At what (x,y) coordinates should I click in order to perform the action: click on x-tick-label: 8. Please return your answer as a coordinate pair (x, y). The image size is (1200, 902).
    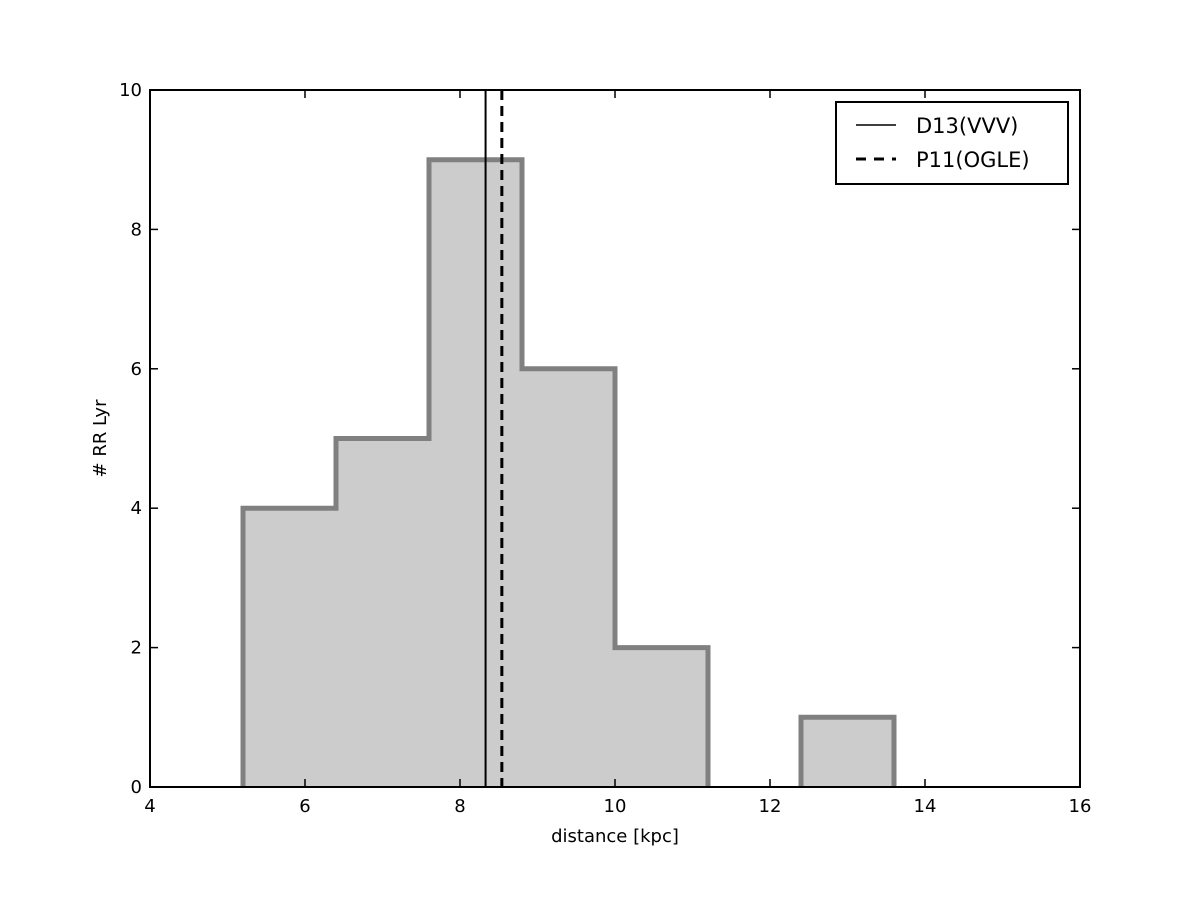
    Looking at the image, I should click on (459, 806).